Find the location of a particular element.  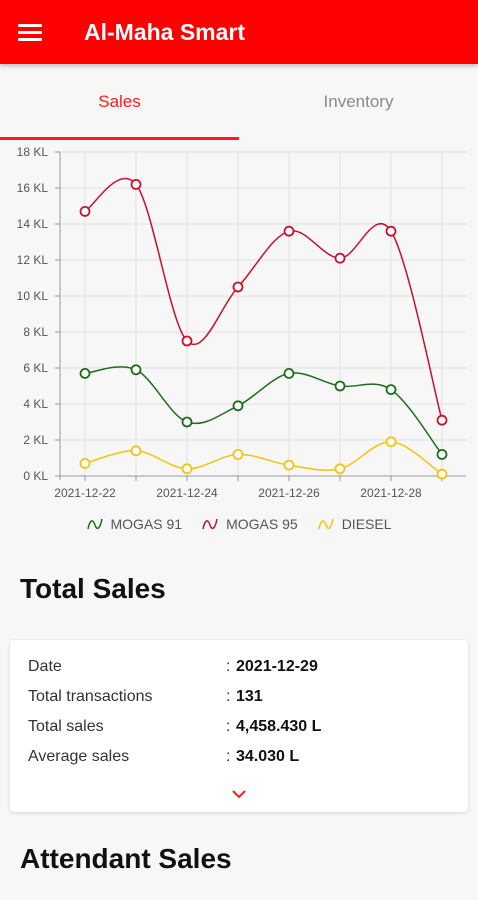

legend-item-diesel: DIESEL is located at coordinates (354, 524).